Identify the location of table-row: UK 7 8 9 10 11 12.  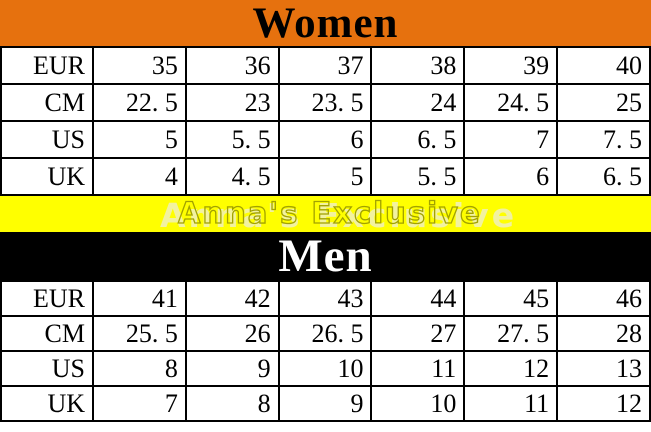
(325, 403).